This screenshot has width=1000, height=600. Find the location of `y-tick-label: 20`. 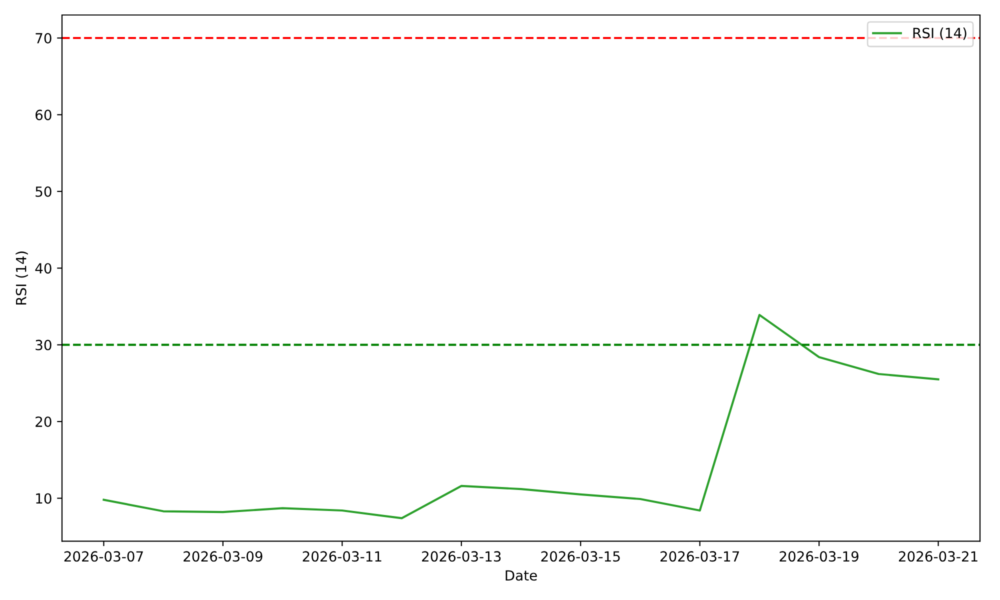

y-tick-label: 20 is located at coordinates (44, 422).